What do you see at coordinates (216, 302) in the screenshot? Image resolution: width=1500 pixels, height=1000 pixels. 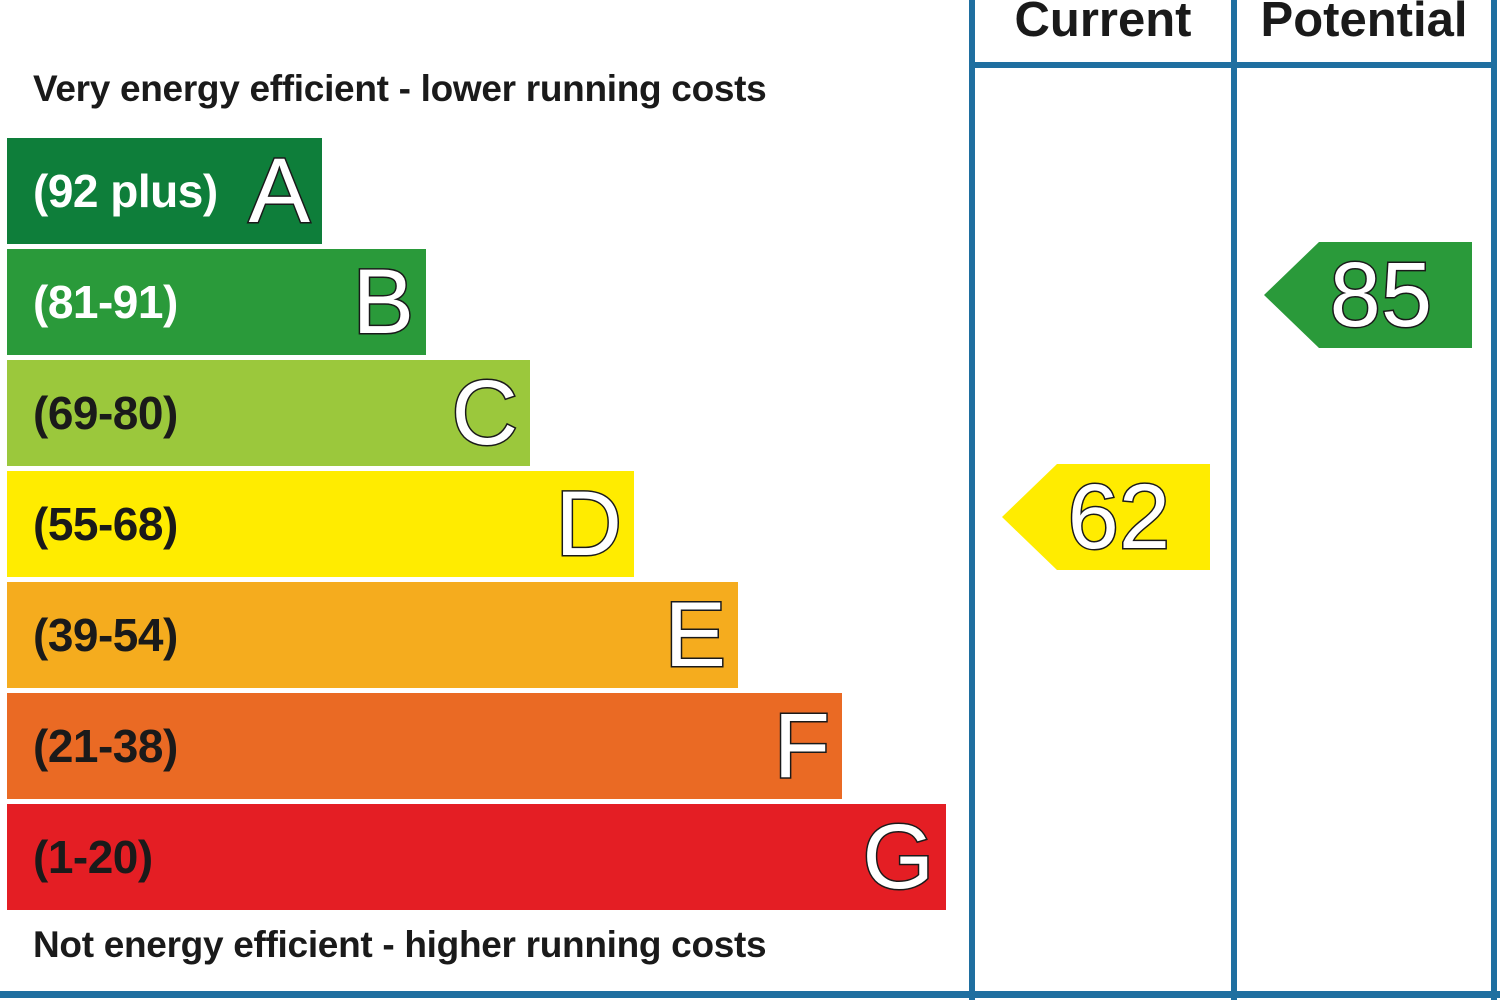 I see `band-b: (81-91) B` at bounding box center [216, 302].